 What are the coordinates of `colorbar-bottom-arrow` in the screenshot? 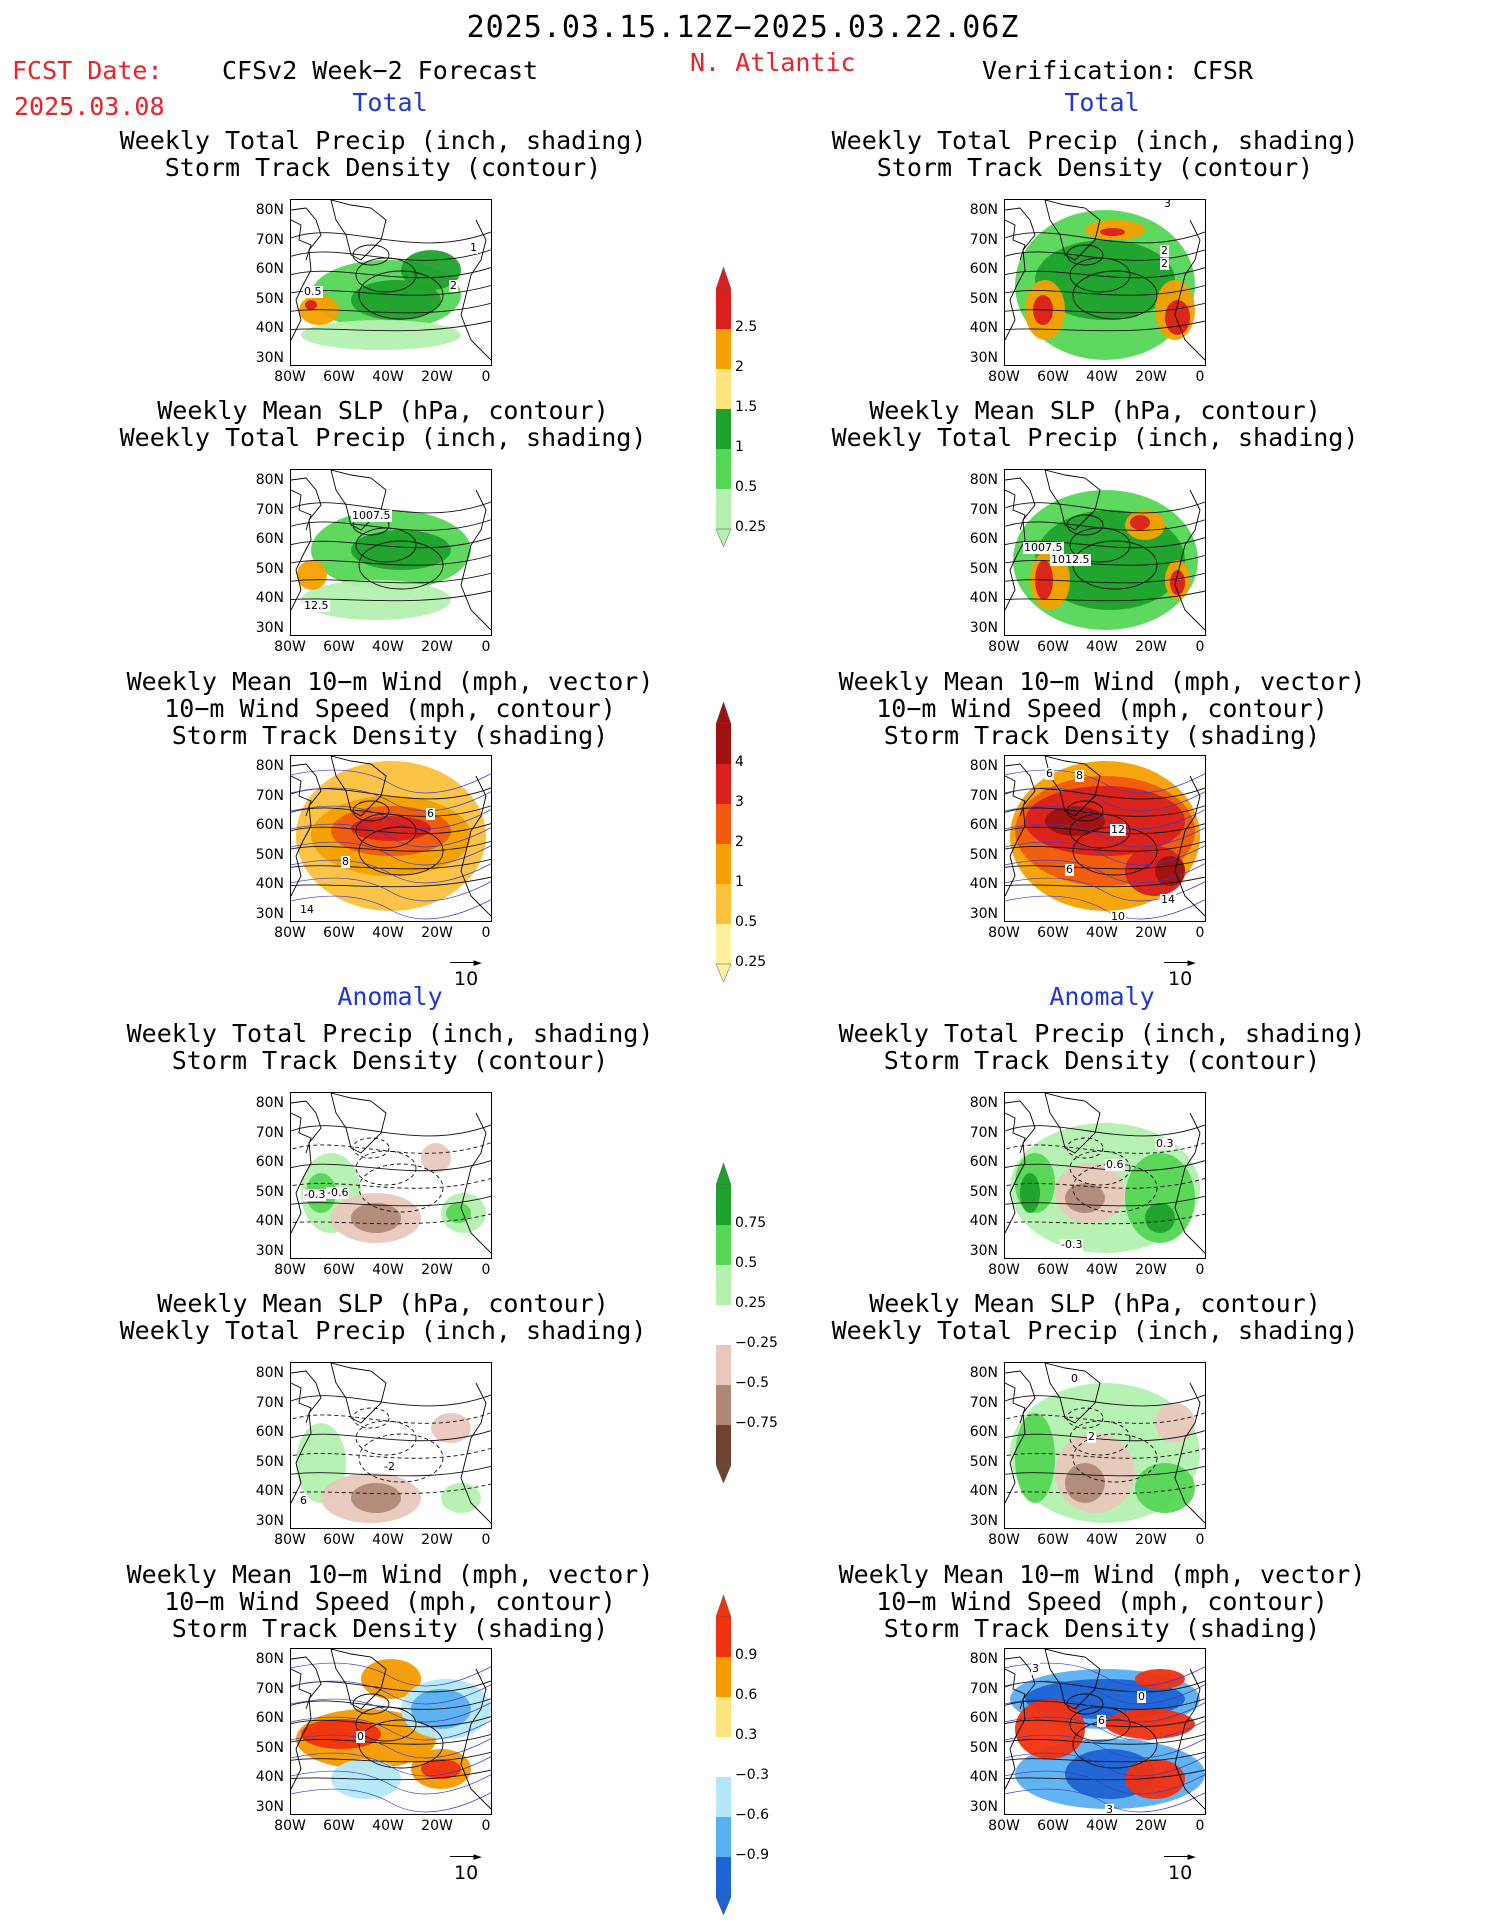 It's located at (723, 1906).